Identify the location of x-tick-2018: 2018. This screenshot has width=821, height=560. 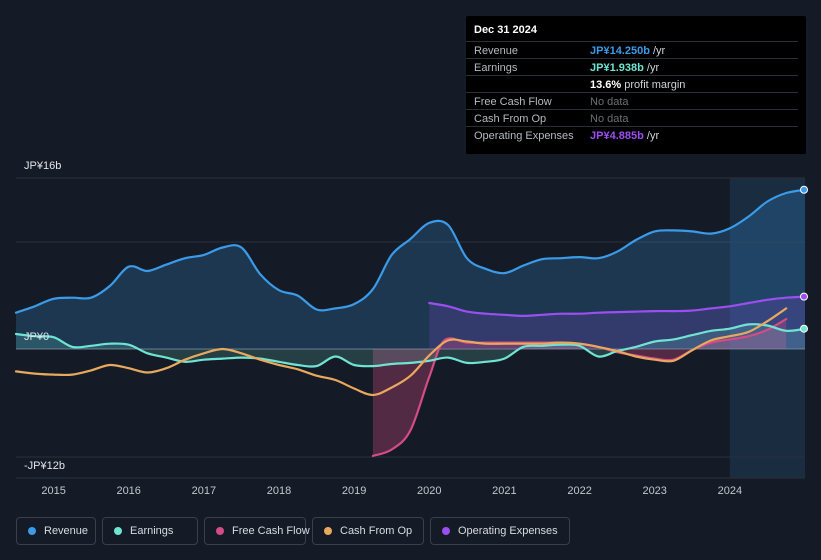
(279, 491).